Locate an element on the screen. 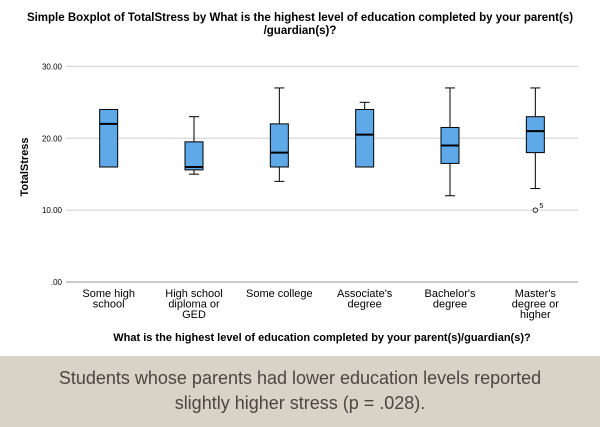 Image resolution: width=600 pixels, height=427 pixels. x-tick-label: Bachelor's degree is located at coordinates (450, 299).